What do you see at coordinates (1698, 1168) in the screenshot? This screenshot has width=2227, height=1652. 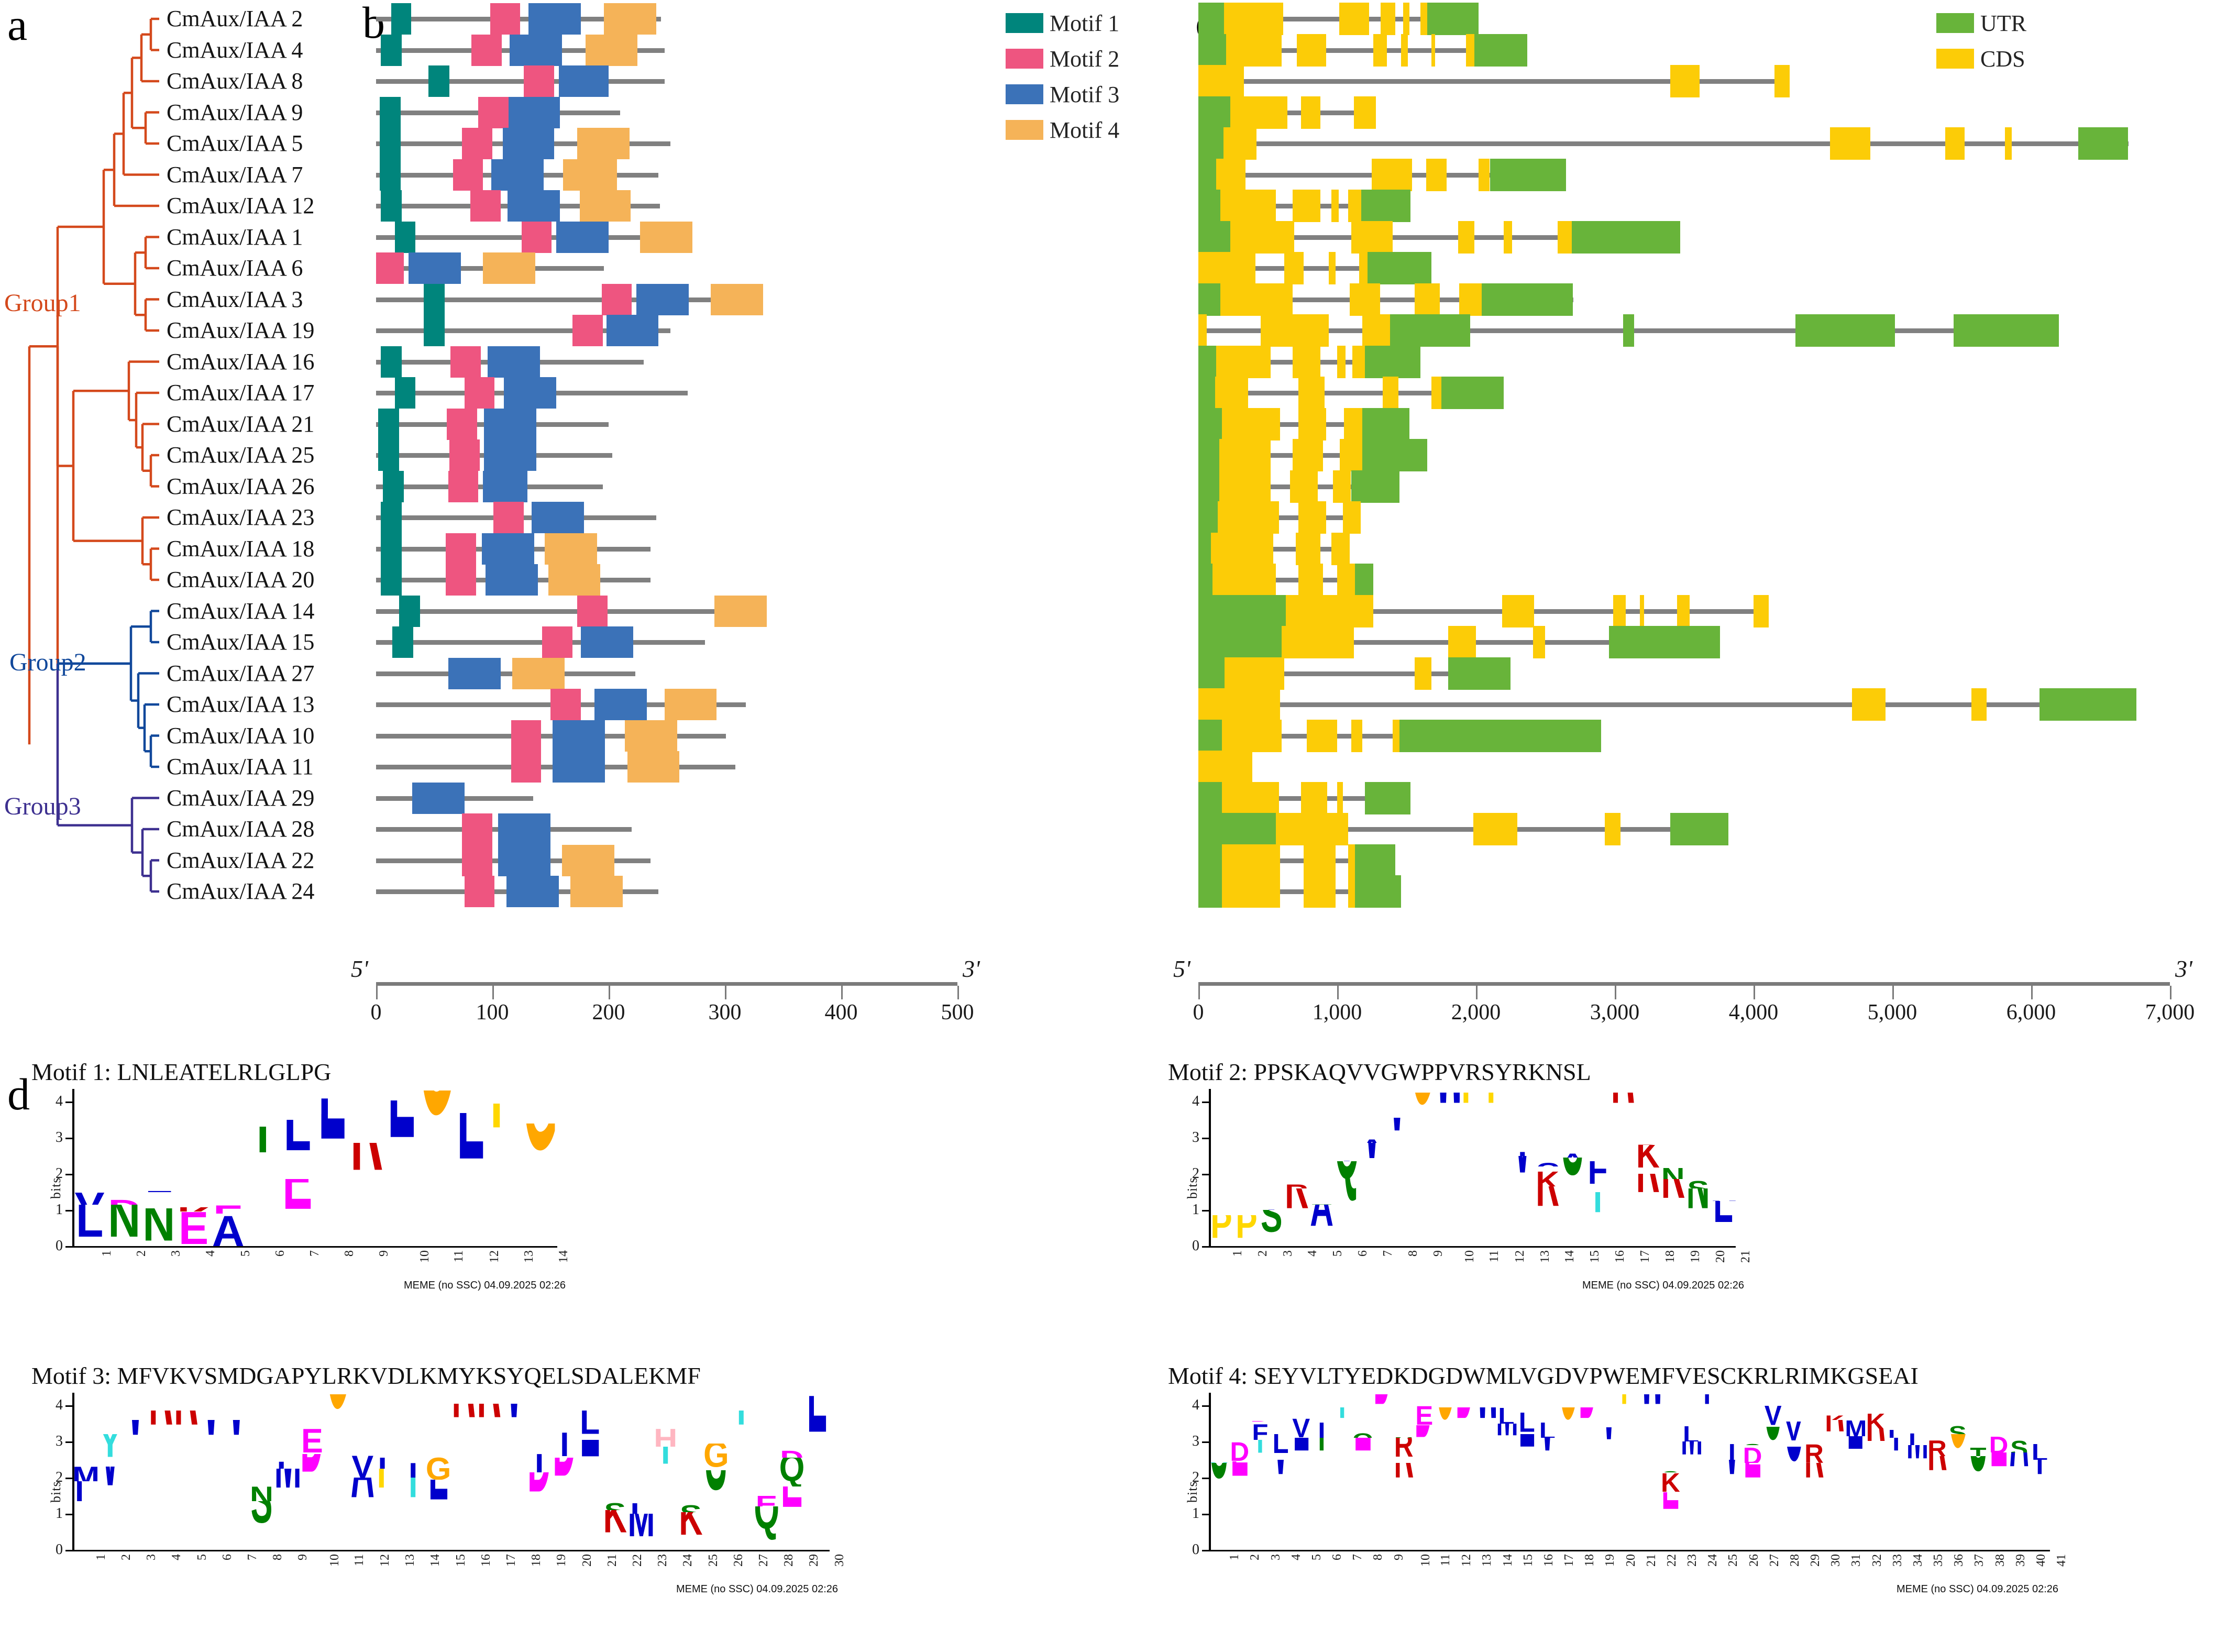 I see `logo-position-stack: NSTKG` at bounding box center [1698, 1168].